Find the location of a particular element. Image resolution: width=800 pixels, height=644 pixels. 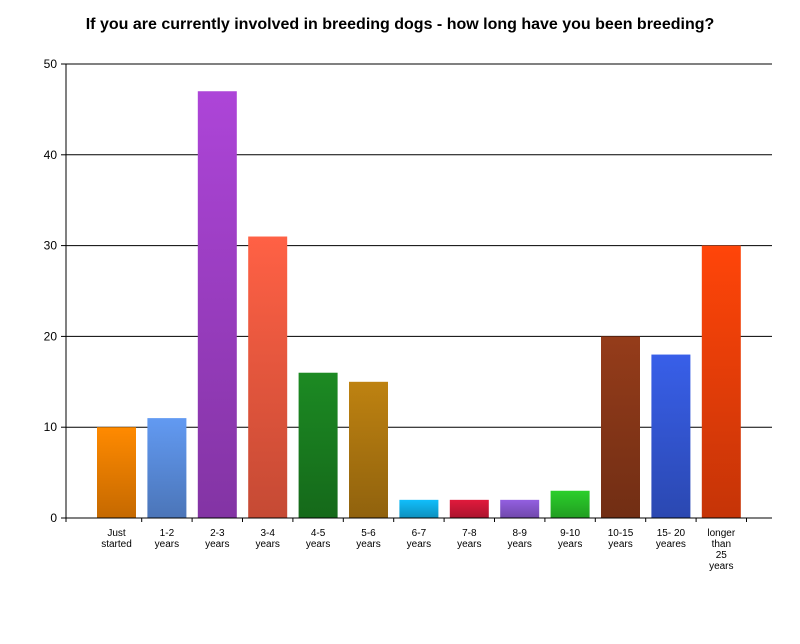

y-tick-label: 40 is located at coordinates (51, 155).